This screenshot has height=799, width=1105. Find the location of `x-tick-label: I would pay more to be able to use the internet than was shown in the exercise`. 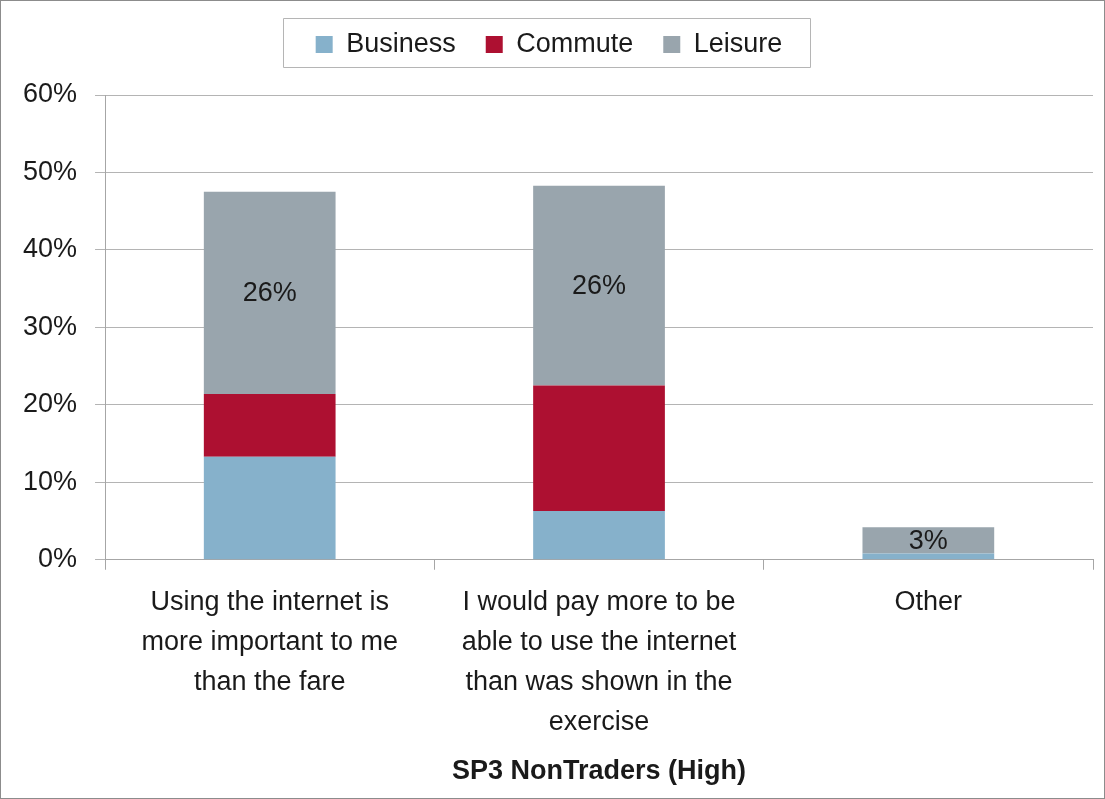

x-tick-label: I would pay more to be able to use the internet than was shown in the exercise is located at coordinates (599, 661).